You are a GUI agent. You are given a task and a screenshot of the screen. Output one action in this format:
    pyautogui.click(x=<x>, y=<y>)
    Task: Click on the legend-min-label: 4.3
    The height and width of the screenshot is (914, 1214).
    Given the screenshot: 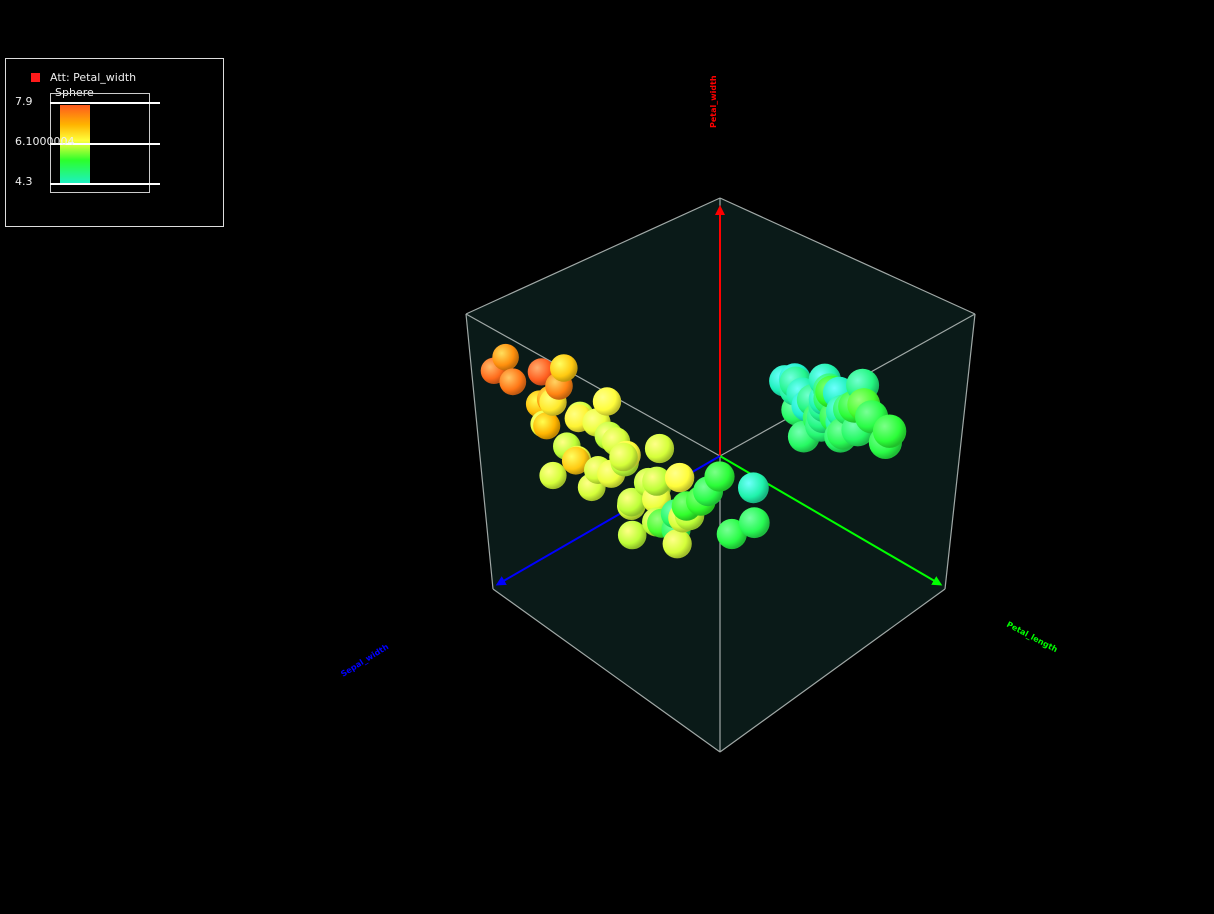 What is the action you would take?
    pyautogui.click(x=24, y=181)
    